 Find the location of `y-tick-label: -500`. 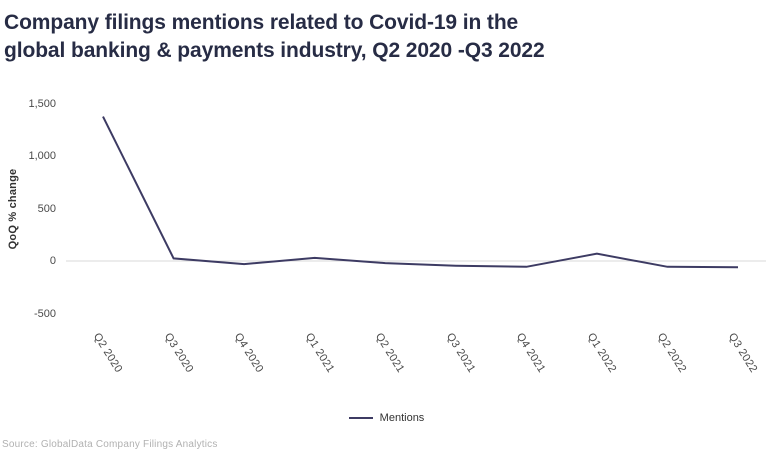

y-tick-label: -500 is located at coordinates (44, 313).